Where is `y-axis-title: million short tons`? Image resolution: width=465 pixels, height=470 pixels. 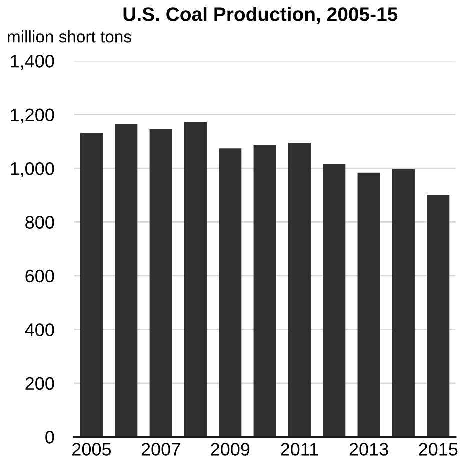
y-axis-title: million short tons is located at coordinates (70, 36).